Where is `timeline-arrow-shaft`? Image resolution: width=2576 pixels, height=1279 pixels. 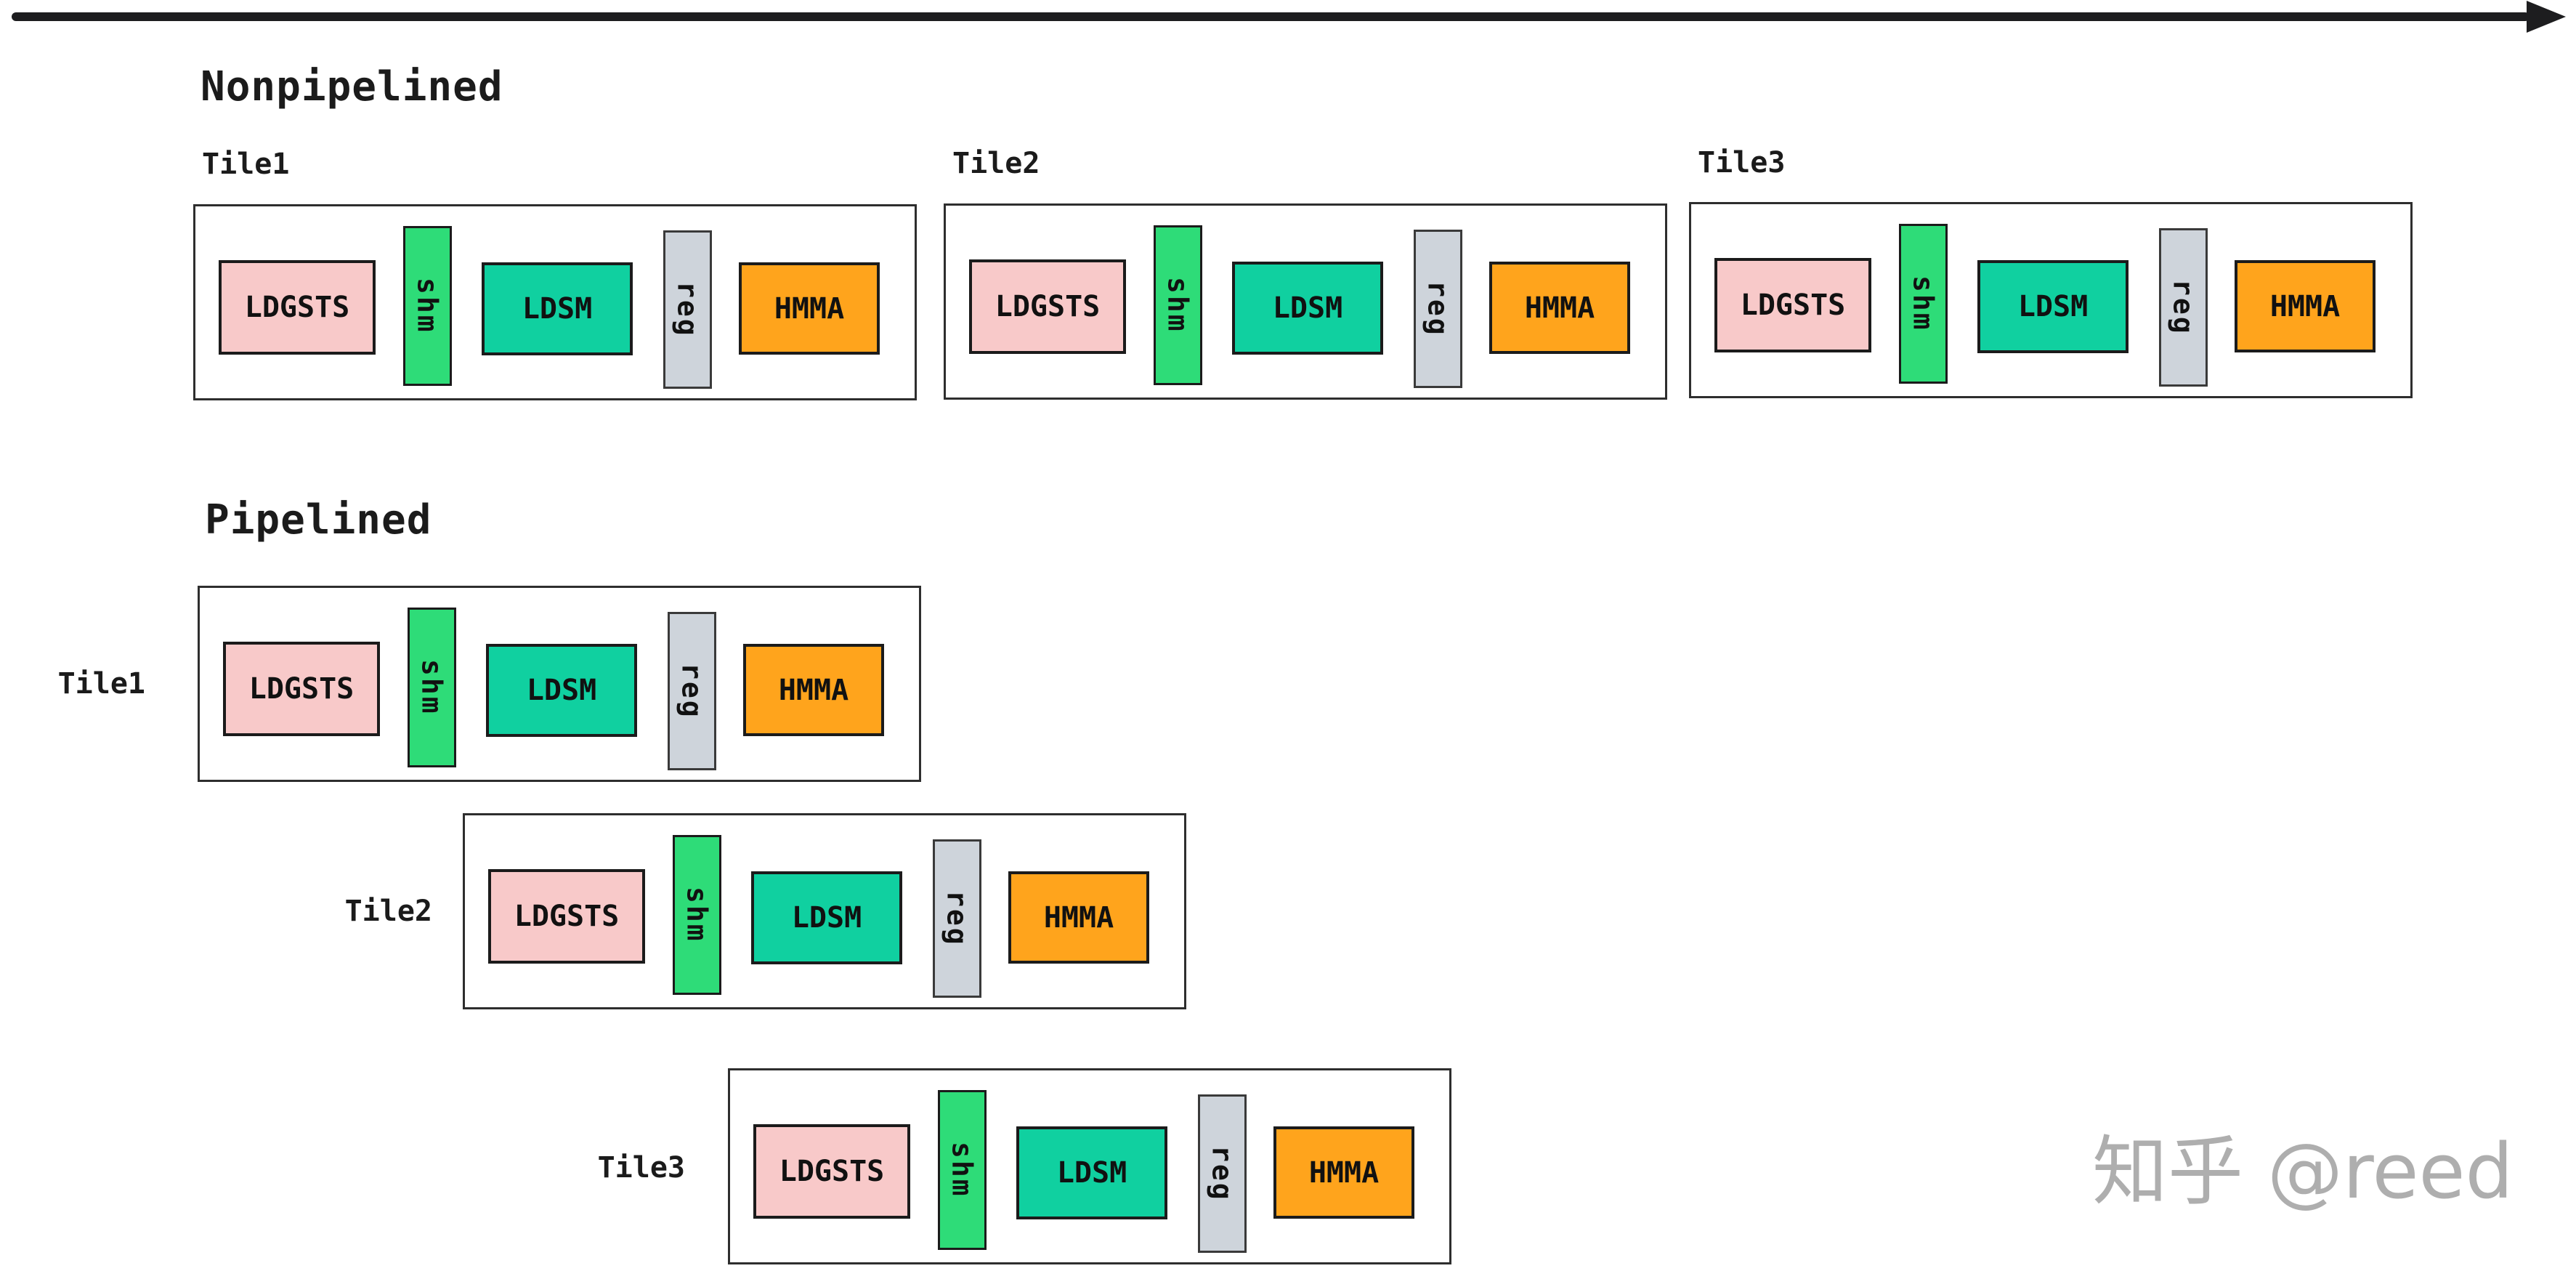
timeline-arrow-shaft is located at coordinates (1271, 16).